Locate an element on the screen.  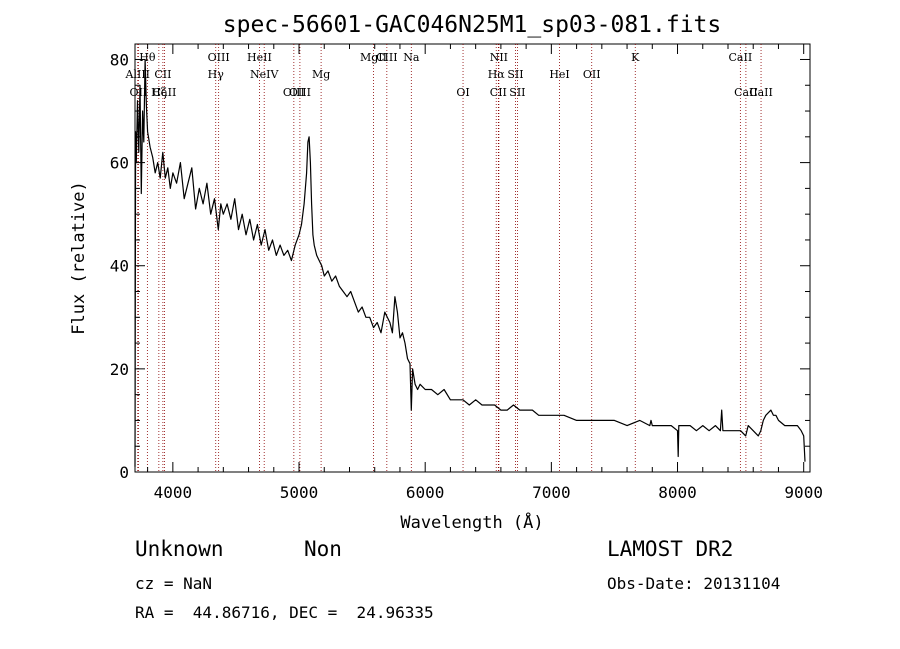
x-tick-label: 4000 is located at coordinates (173, 492).